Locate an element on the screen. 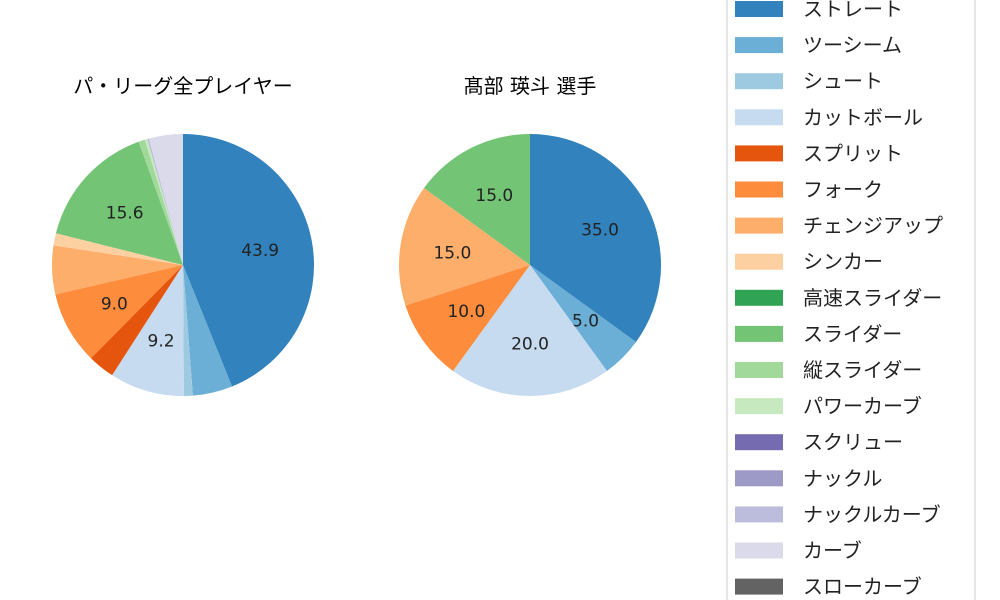 The width and height of the screenshot is (1000, 600). legend-entry: スプリット is located at coordinates (853, 153).